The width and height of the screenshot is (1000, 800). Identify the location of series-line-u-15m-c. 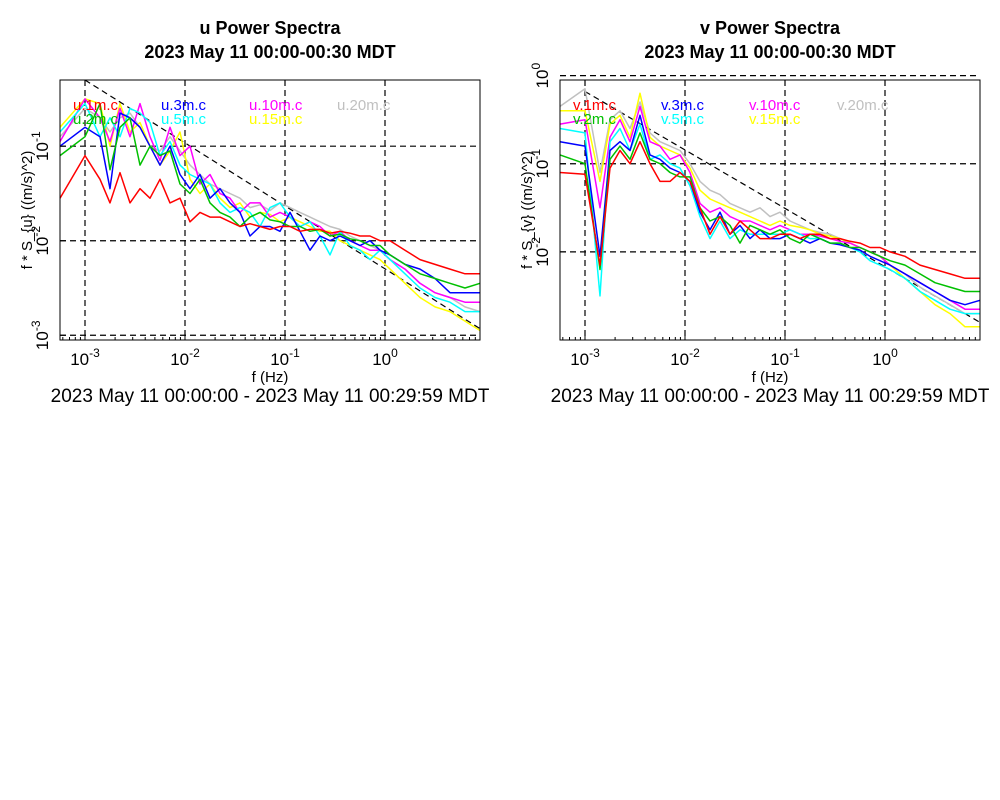
(270, 215).